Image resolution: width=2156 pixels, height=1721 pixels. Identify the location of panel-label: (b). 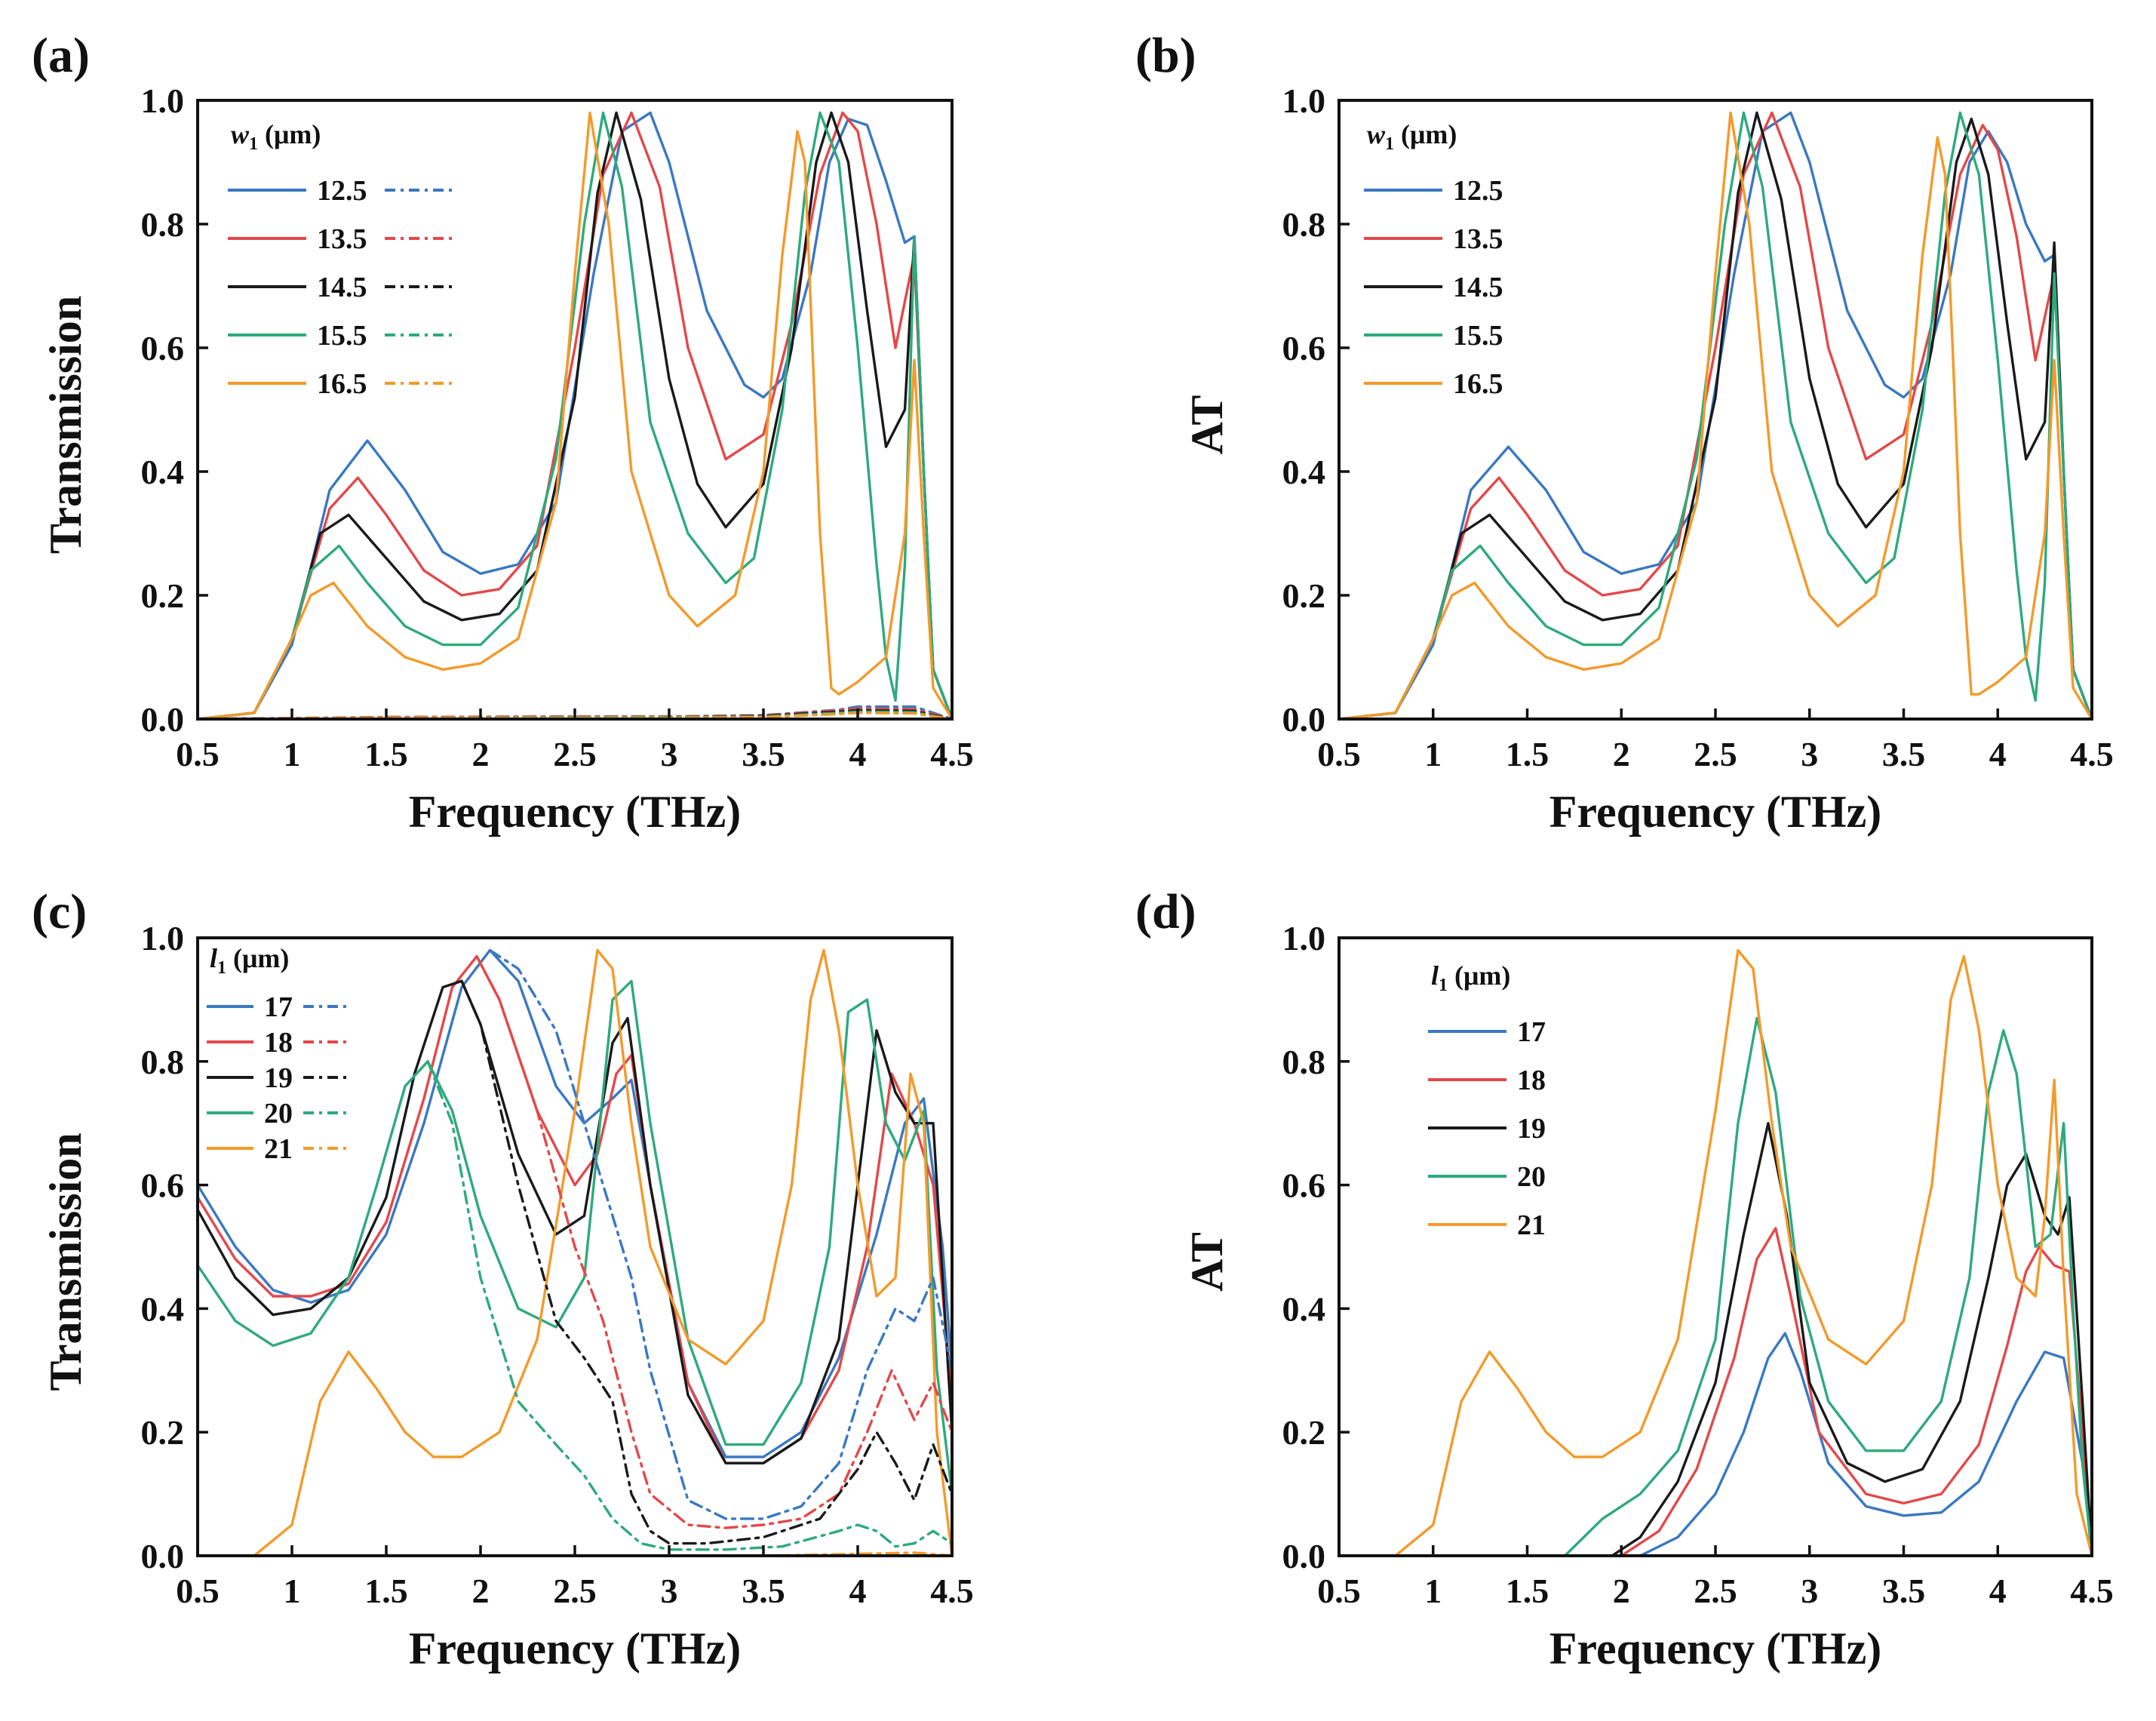
(1165, 55).